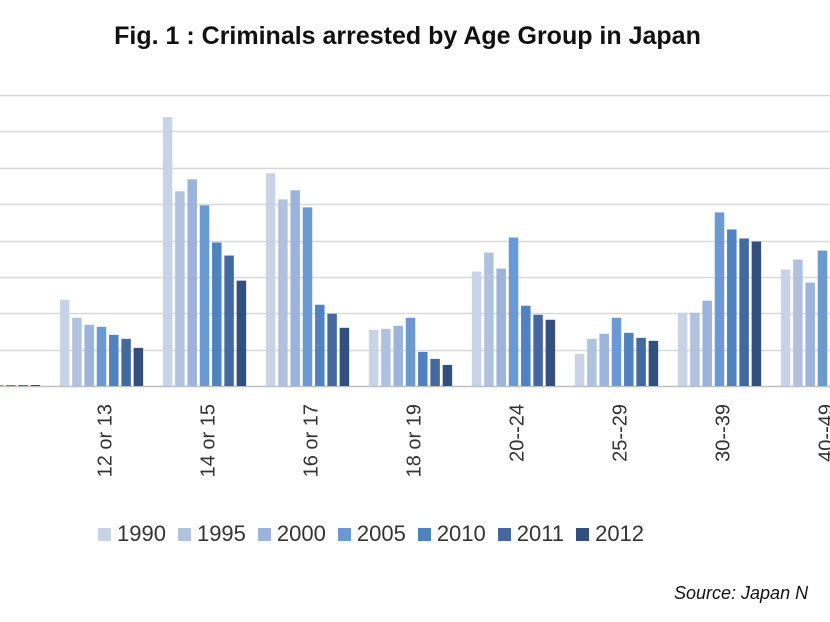  I want to click on legend-item: 2012, so click(610, 534).